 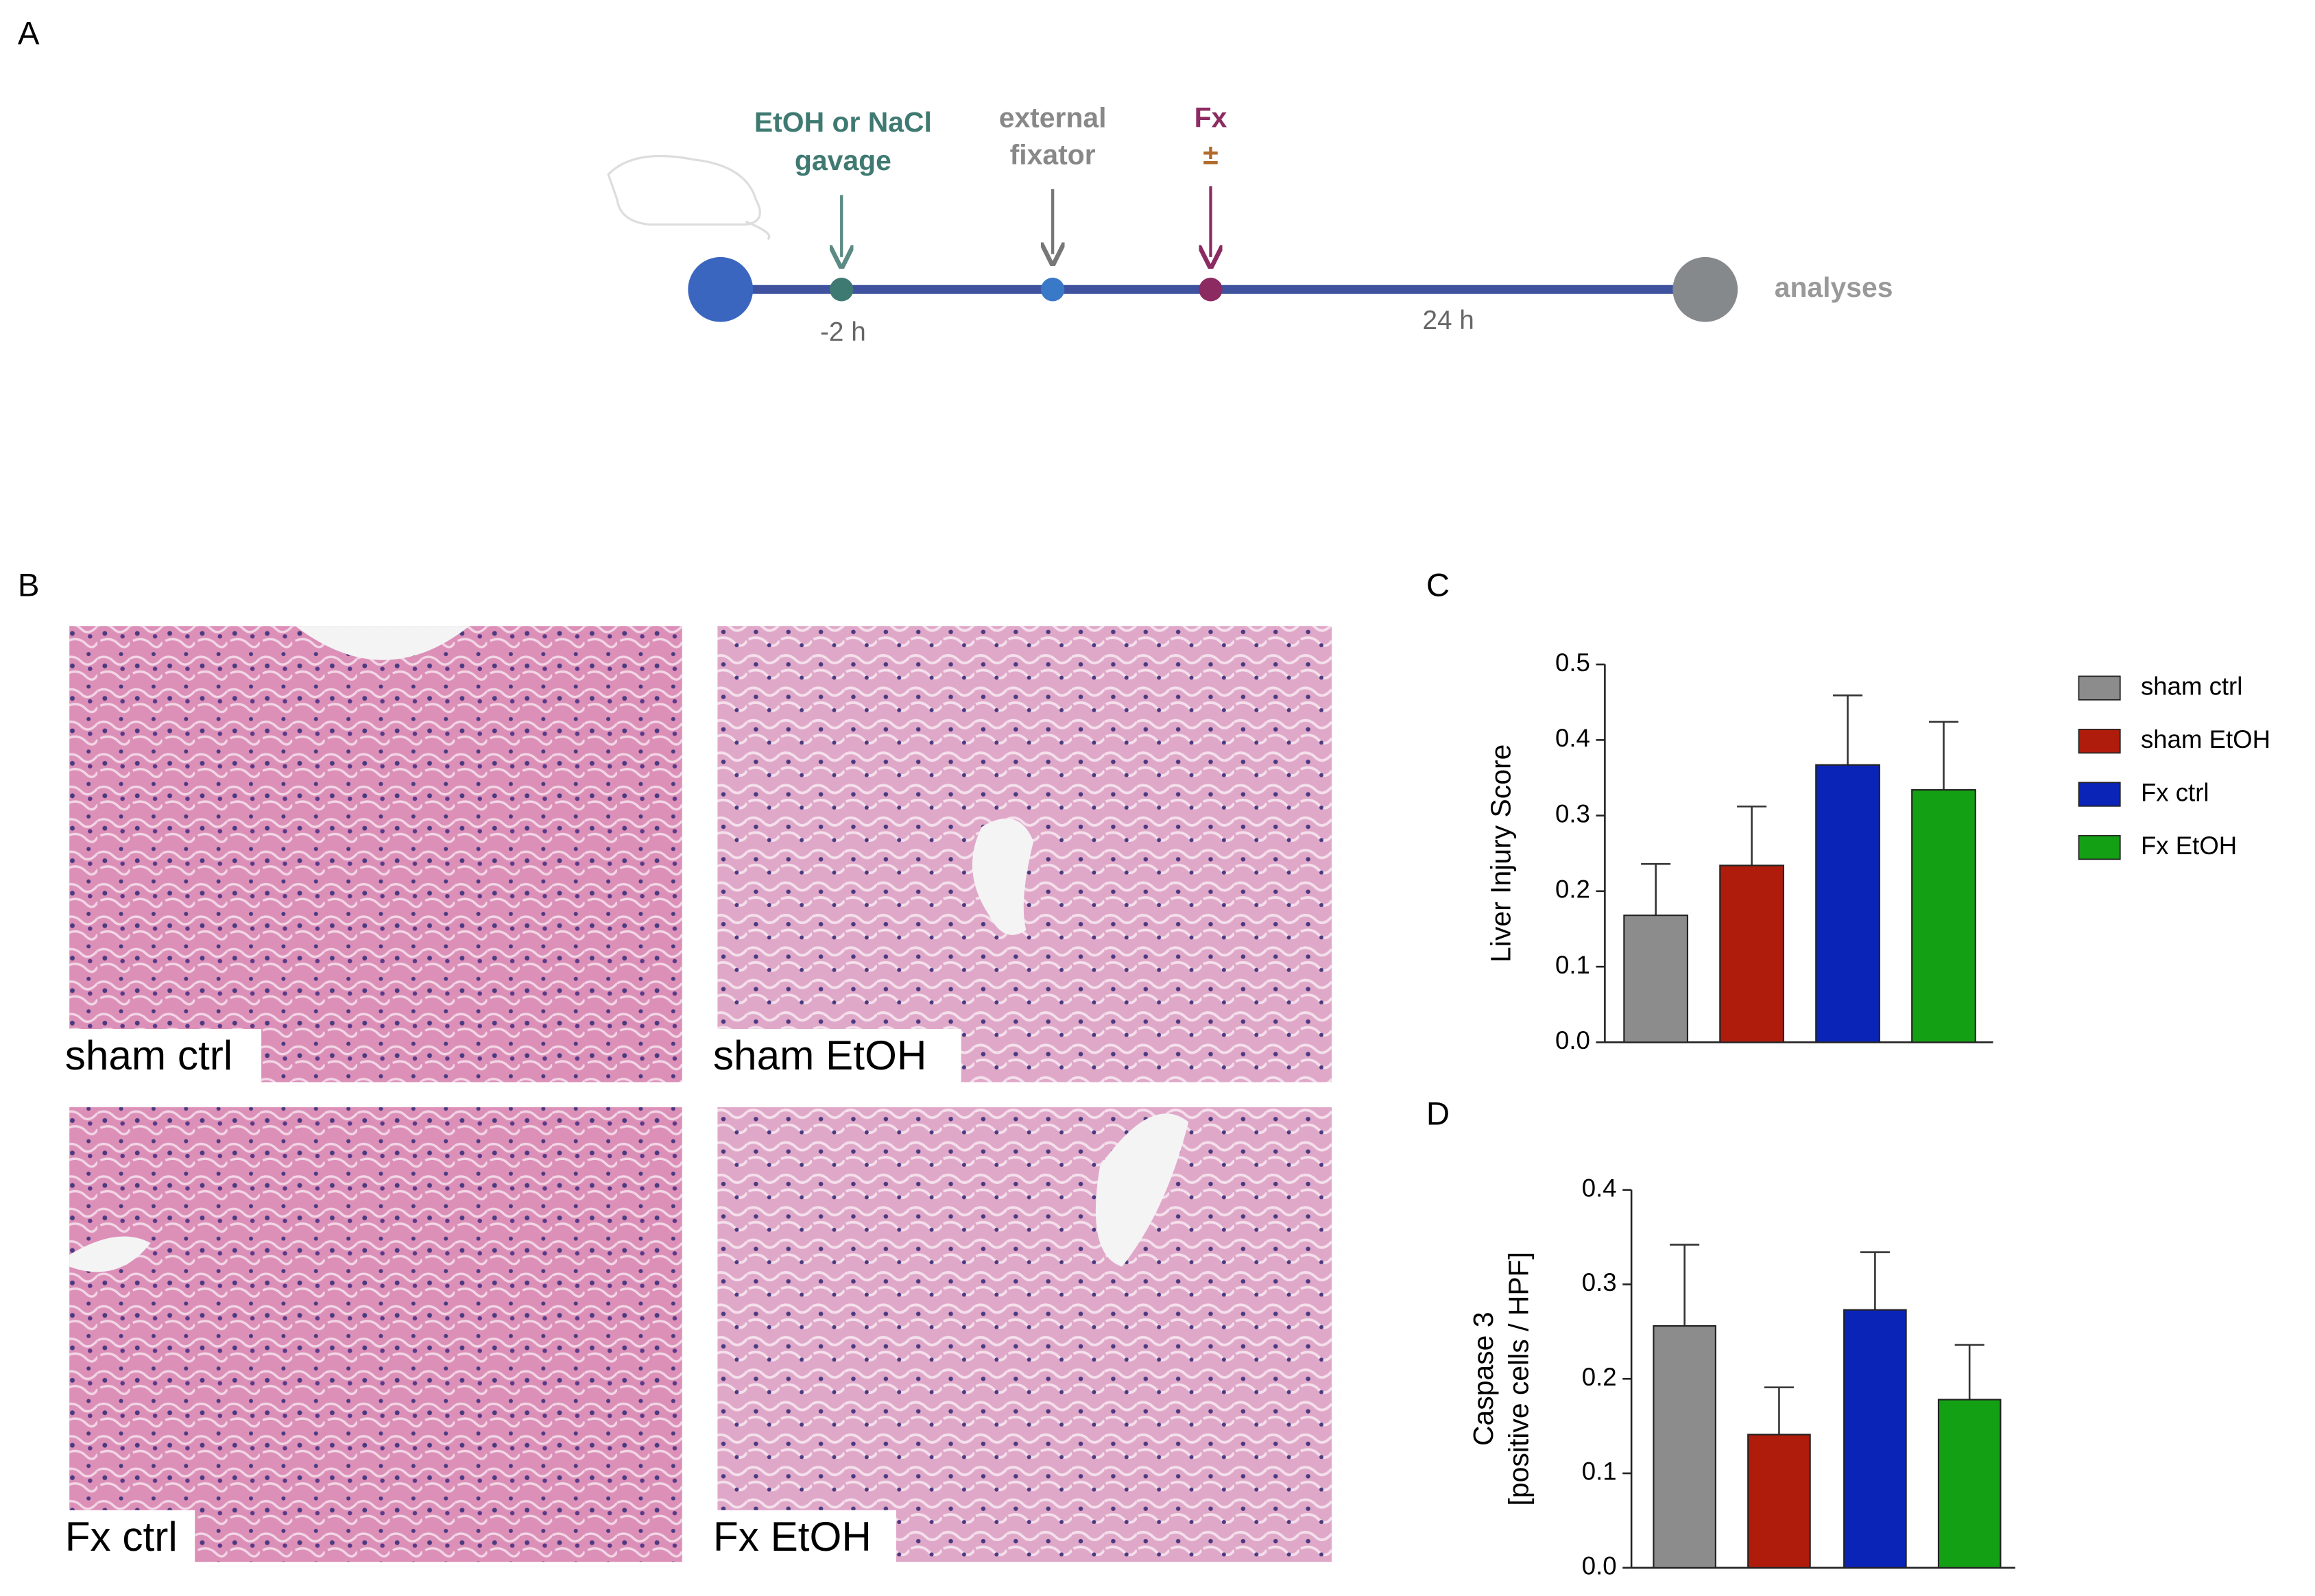 What do you see at coordinates (1573, 663) in the screenshot?
I see `y-tick-label: 0.5` at bounding box center [1573, 663].